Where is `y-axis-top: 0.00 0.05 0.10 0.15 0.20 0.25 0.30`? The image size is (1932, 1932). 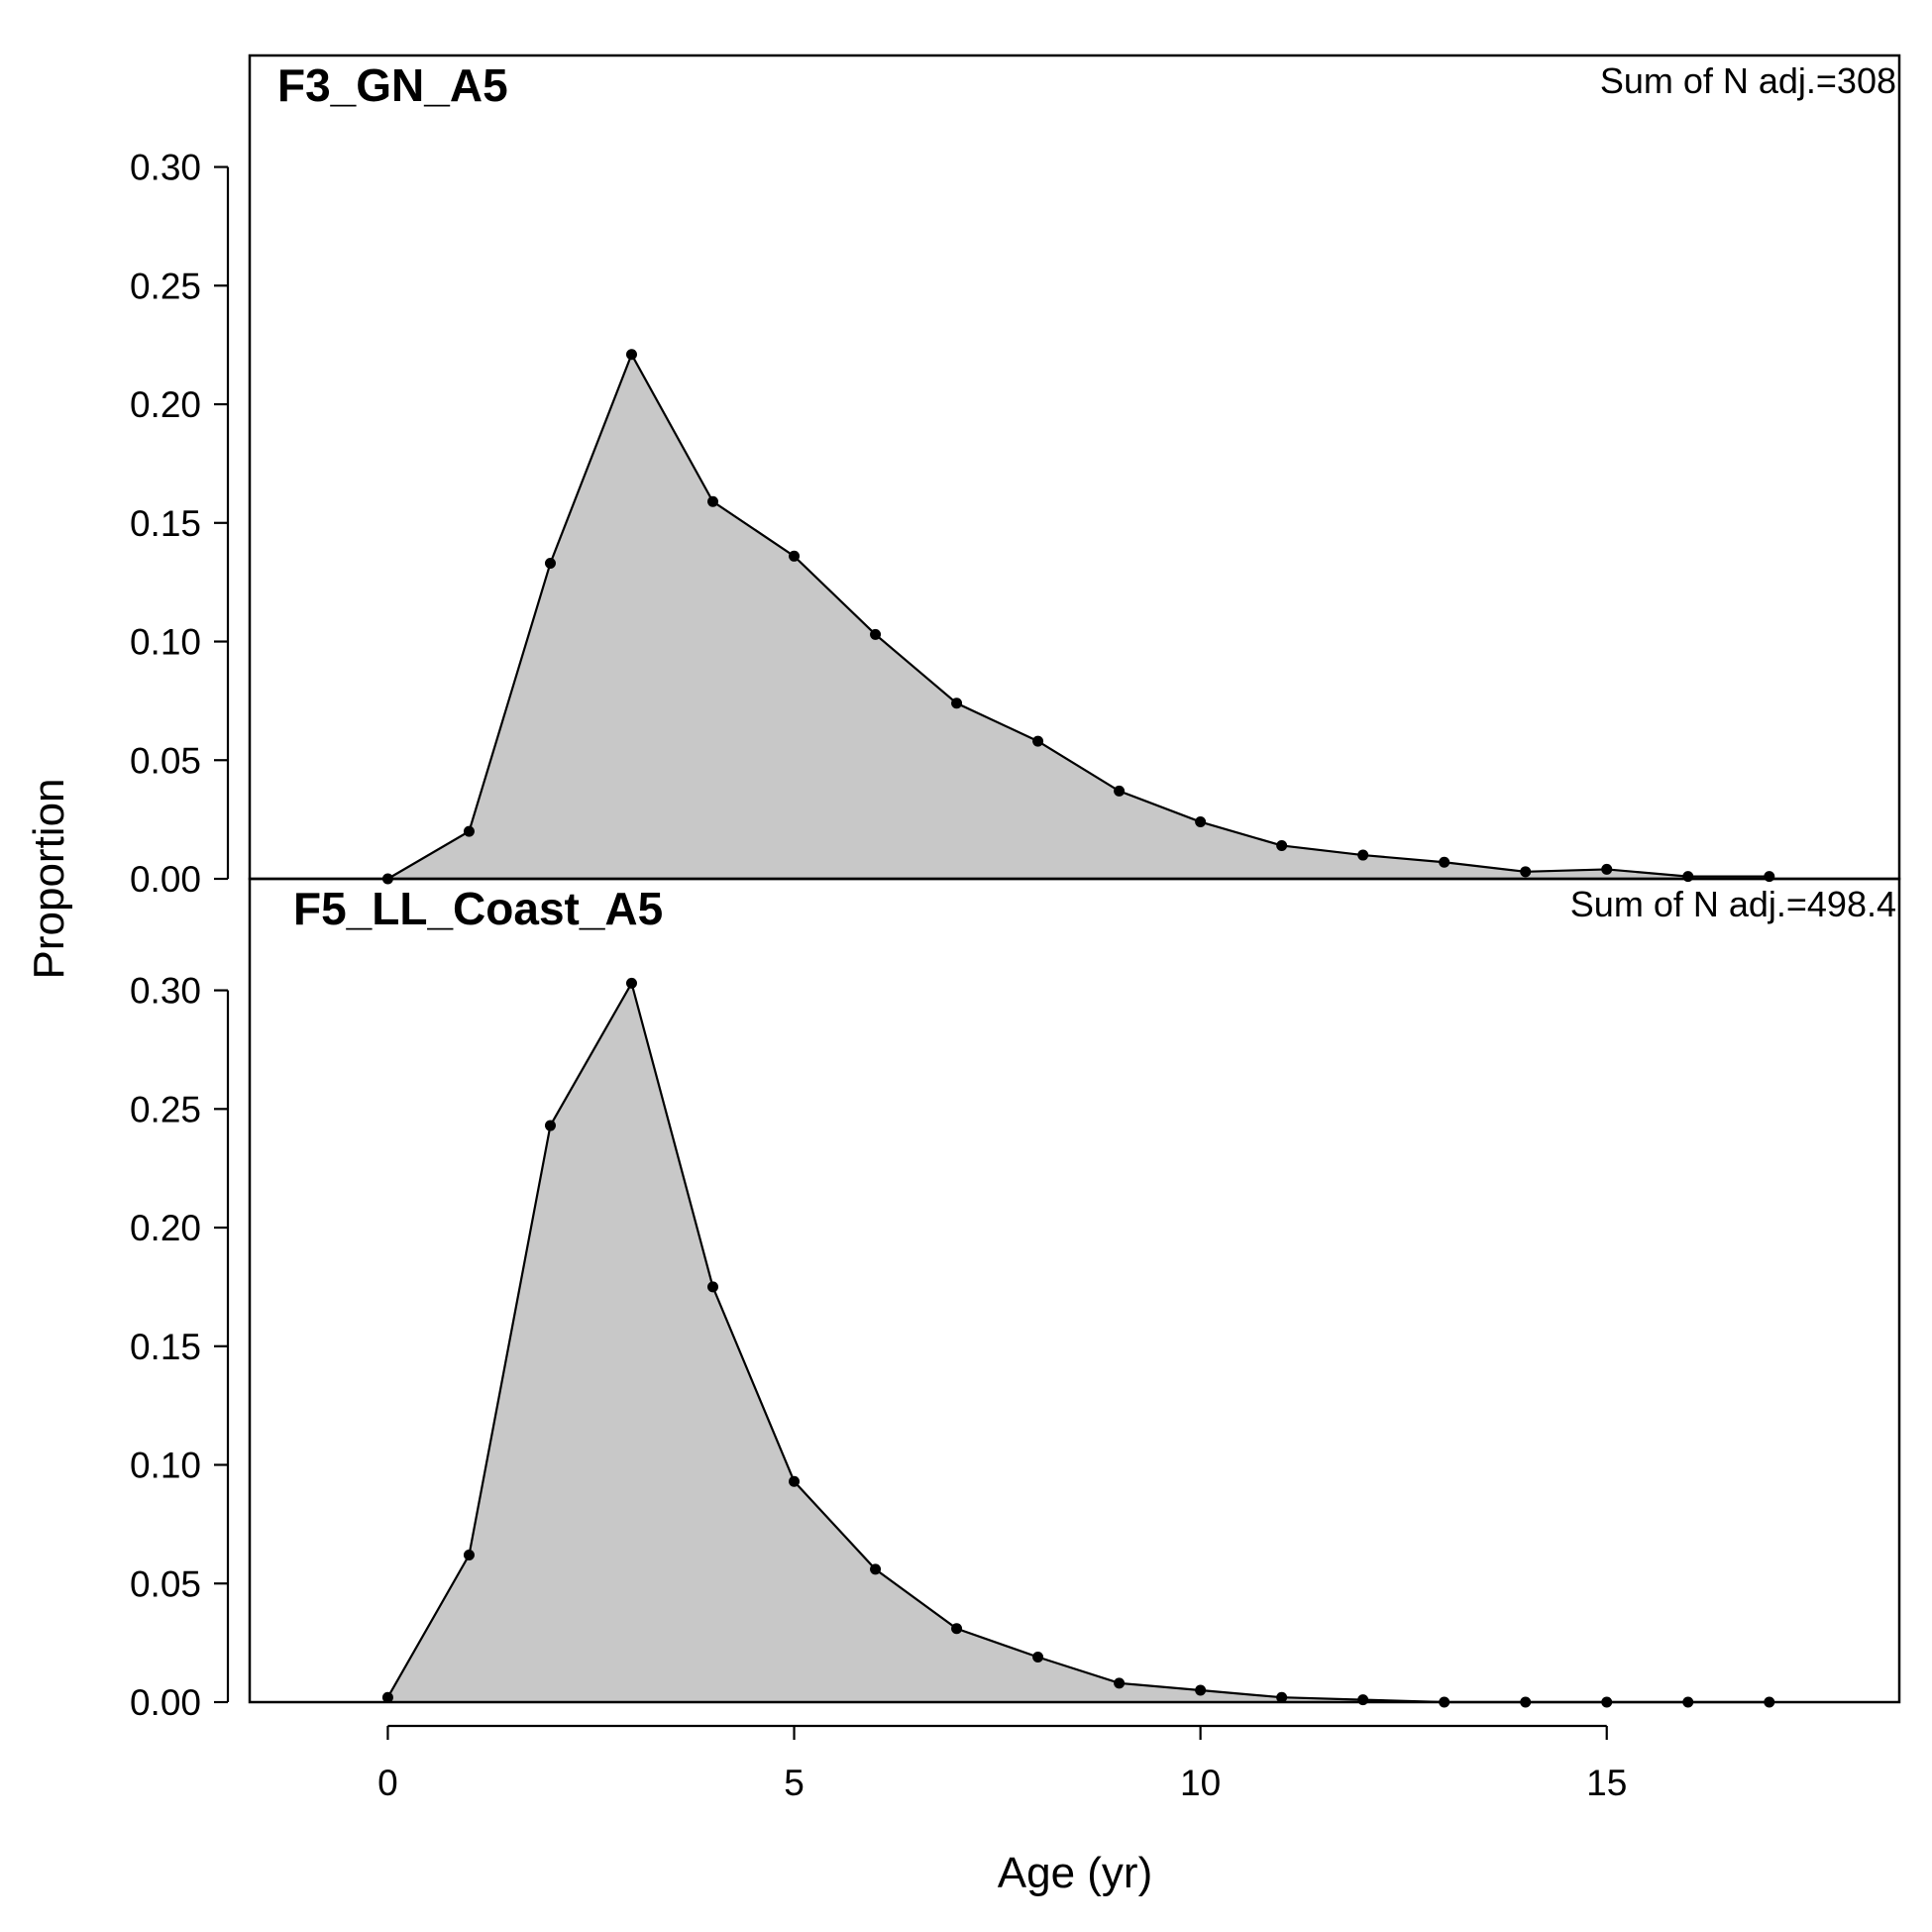 y-axis-top: 0.00 0.05 0.10 0.15 0.20 0.25 0.30 is located at coordinates (180, 524).